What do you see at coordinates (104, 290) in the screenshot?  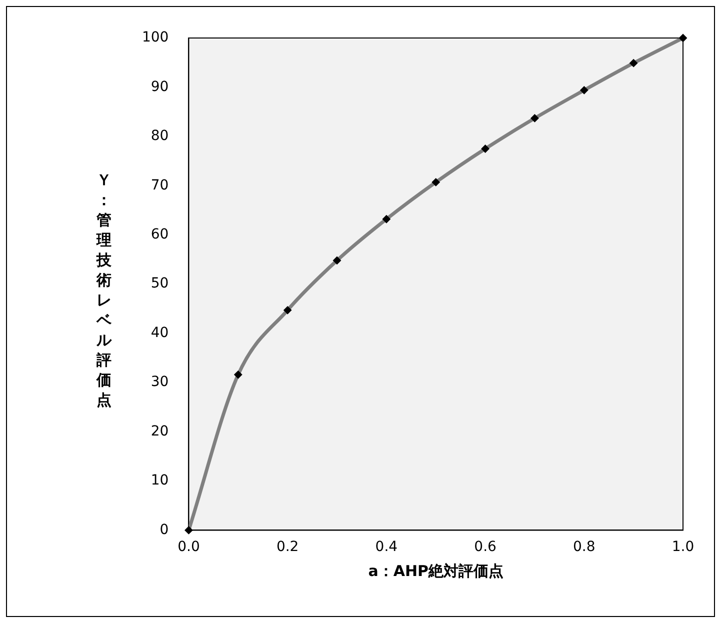 I see `text: Ｙ：管理技術レベル評価点` at bounding box center [104, 290].